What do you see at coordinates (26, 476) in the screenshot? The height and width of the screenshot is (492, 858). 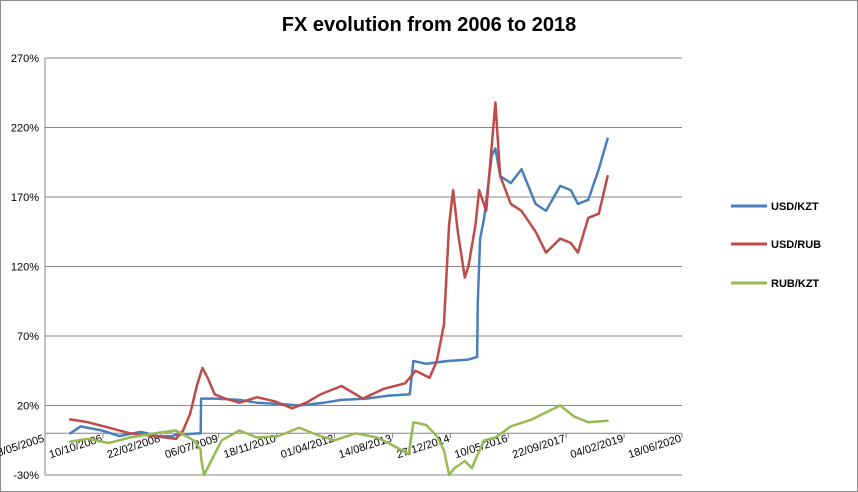 I see `y-tick-label: -30%` at bounding box center [26, 476].